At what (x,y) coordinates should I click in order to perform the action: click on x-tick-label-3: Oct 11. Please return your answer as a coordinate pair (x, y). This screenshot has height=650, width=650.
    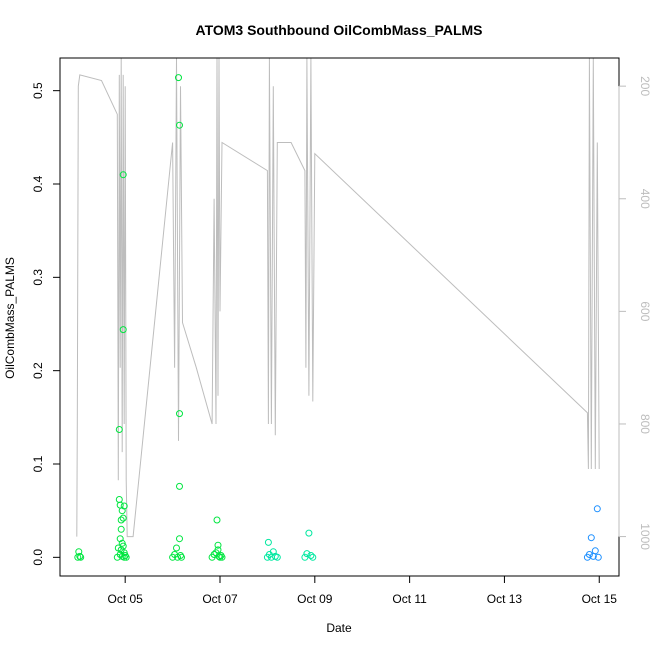
    Looking at the image, I should click on (409, 599).